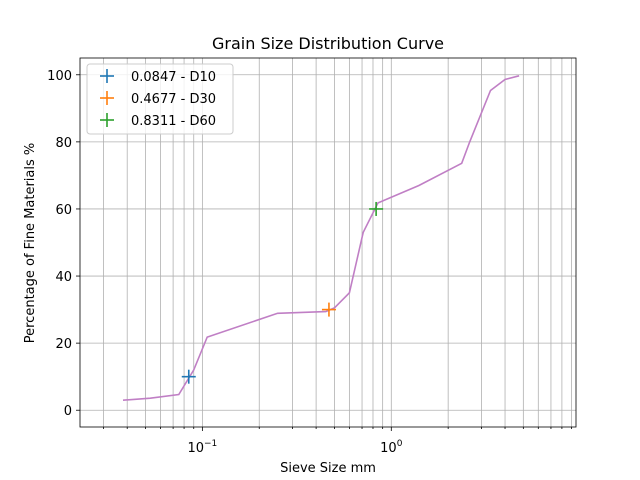  I want to click on legend-entry: 0.0847 - D10, so click(158, 77).